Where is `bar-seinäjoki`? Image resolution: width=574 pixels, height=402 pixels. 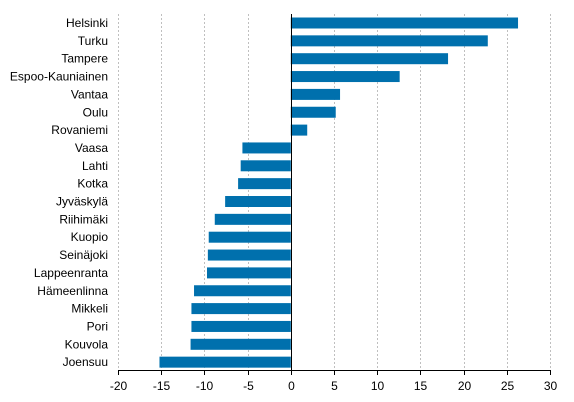 bar-seinäjoki is located at coordinates (249, 255).